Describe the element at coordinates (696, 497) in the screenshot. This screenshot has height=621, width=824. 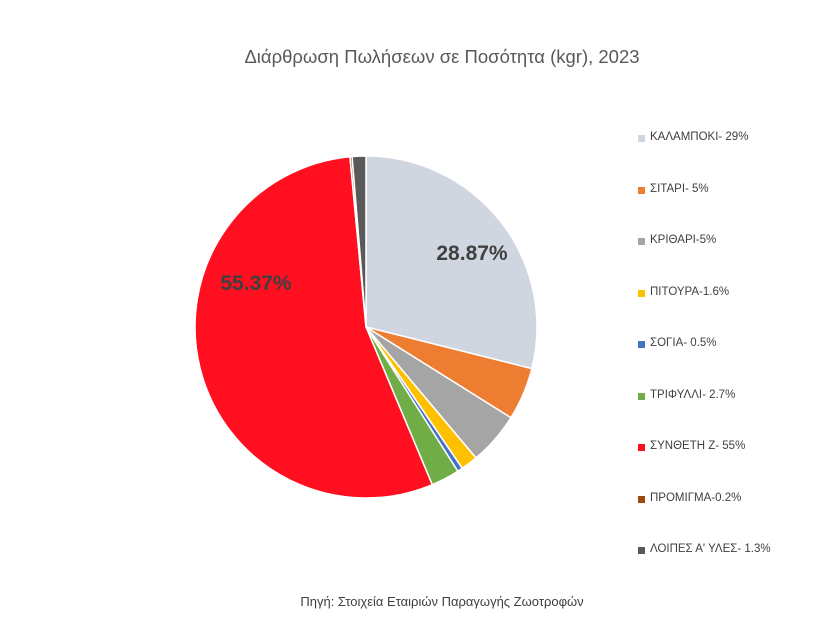
I see `legend-label-7: ΠΡΟΜΙΓΜΑ-0.2%` at that location.